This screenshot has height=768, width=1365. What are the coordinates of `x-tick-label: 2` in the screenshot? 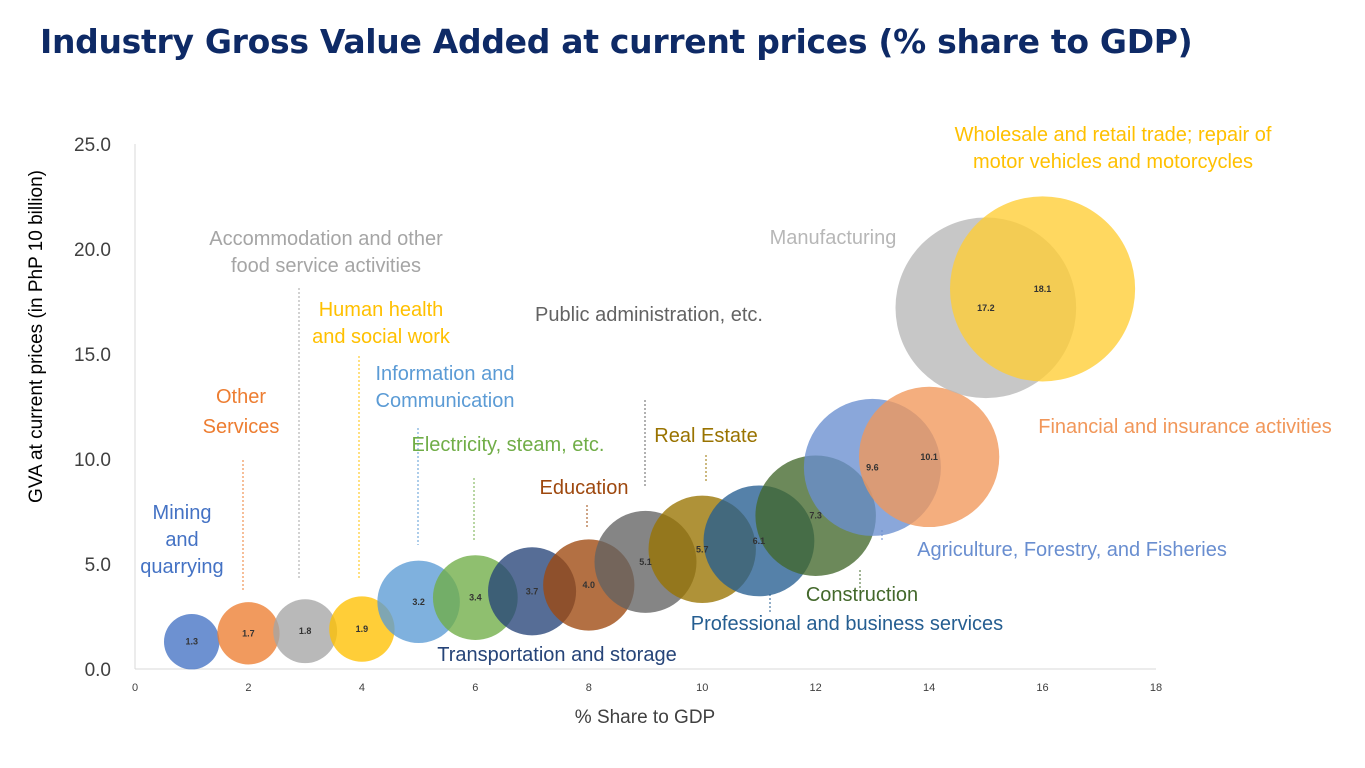 It's located at (248, 688).